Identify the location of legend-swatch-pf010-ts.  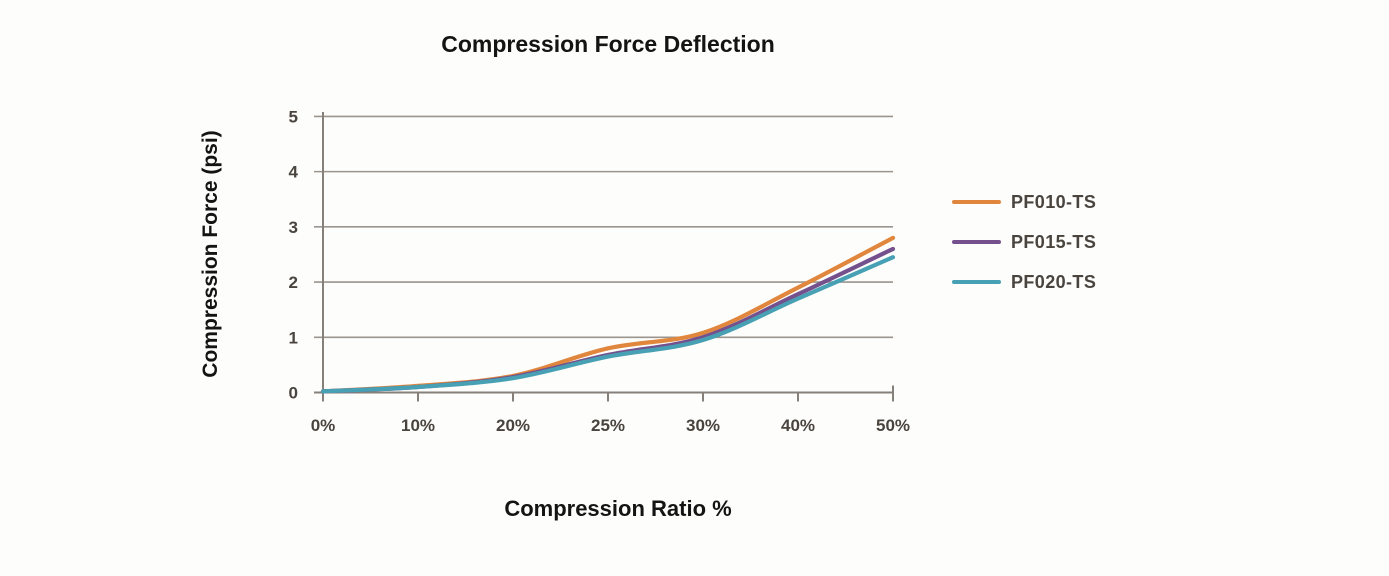
(976, 202).